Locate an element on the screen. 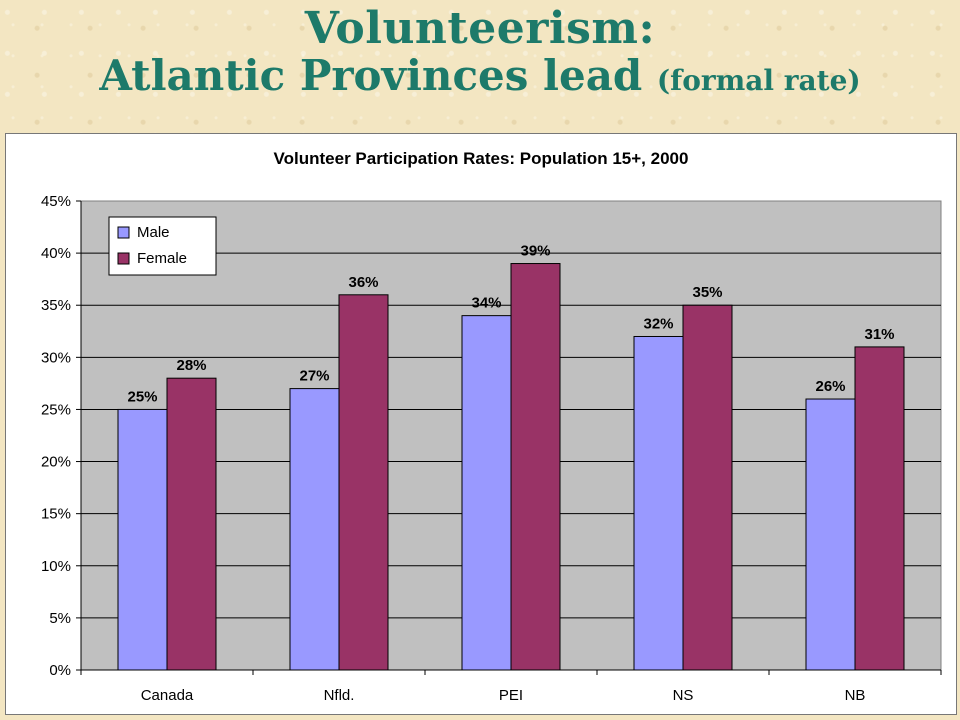 The width and height of the screenshot is (960, 720). legend-swatch-male is located at coordinates (123, 232).